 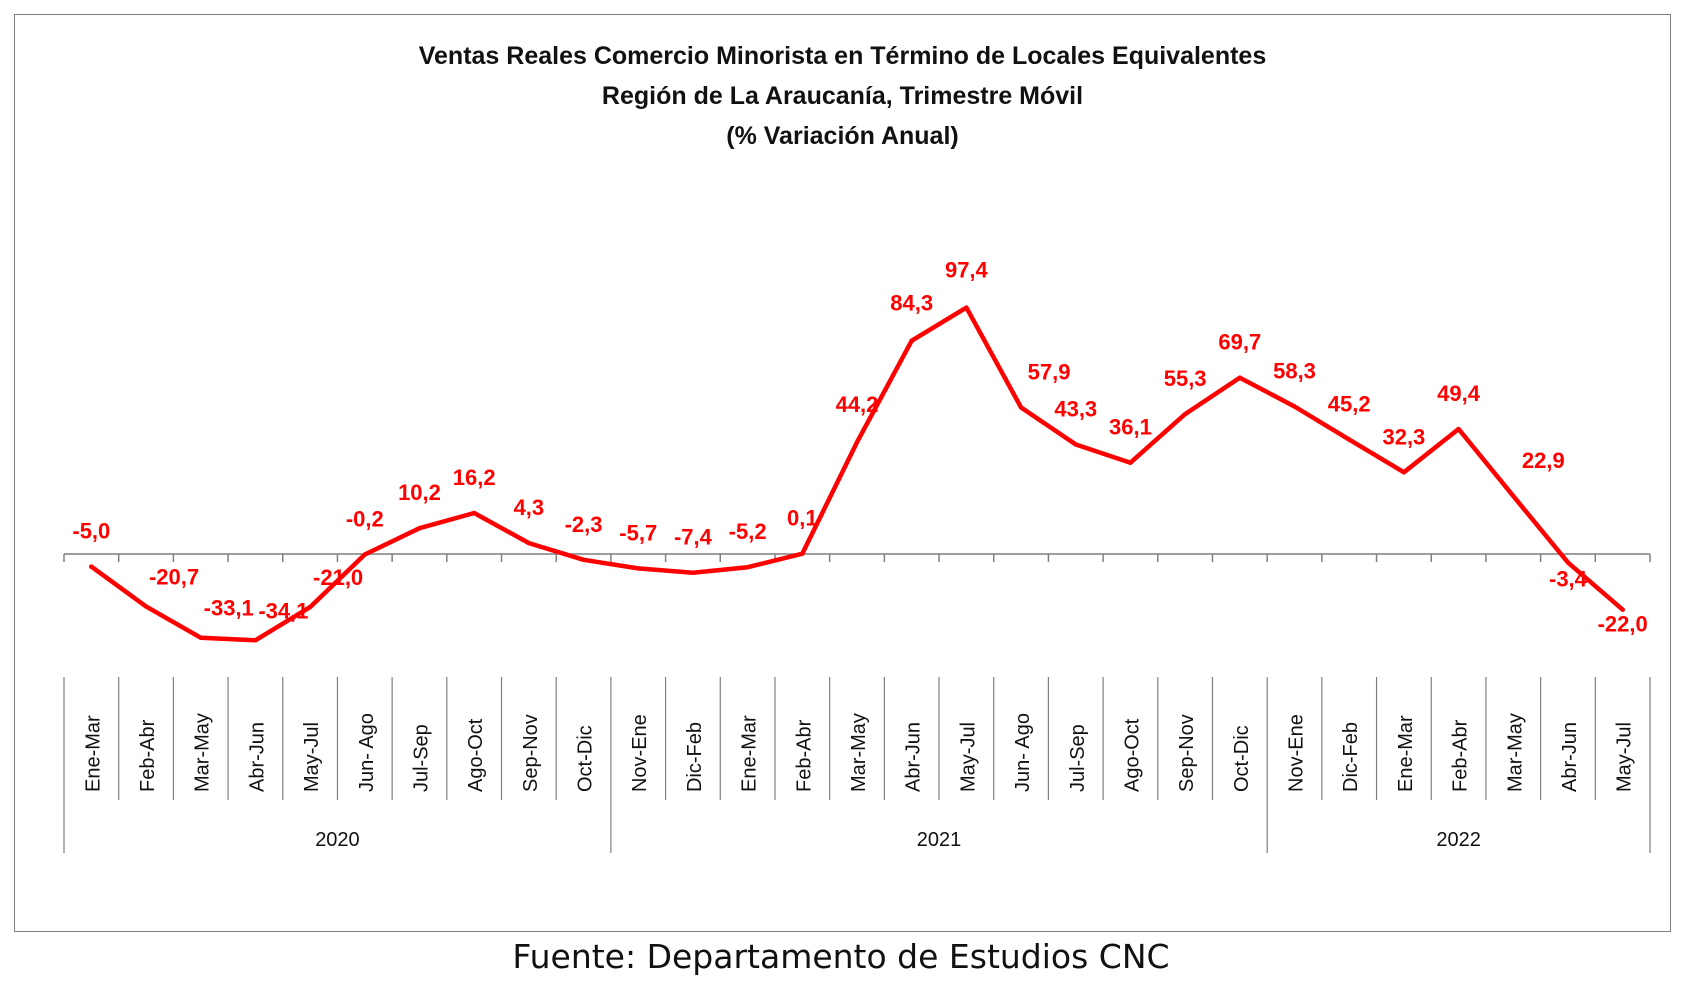 I want to click on data-label: -5,0, so click(x=91, y=531).